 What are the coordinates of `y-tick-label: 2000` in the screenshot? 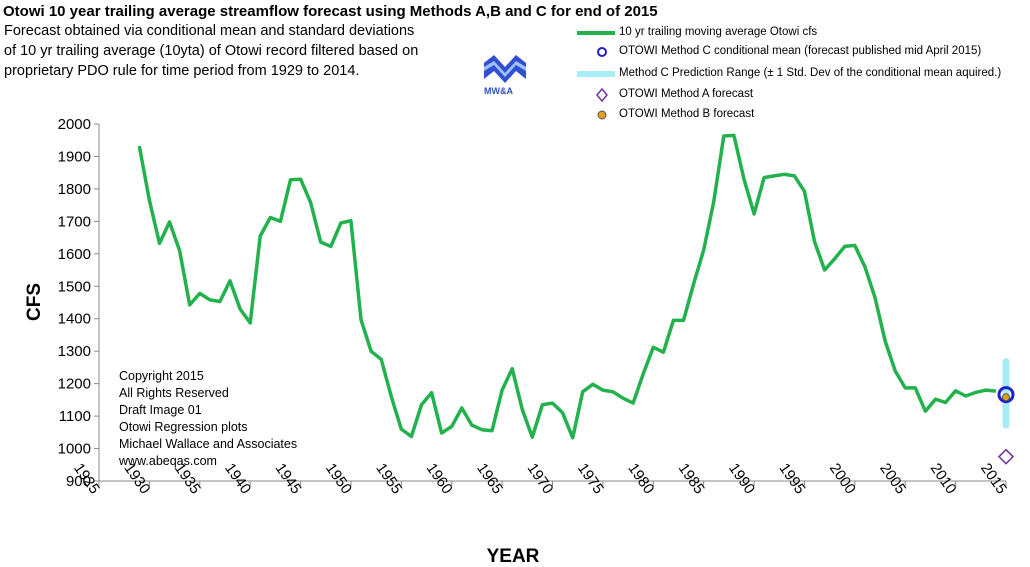 It's located at (74, 124).